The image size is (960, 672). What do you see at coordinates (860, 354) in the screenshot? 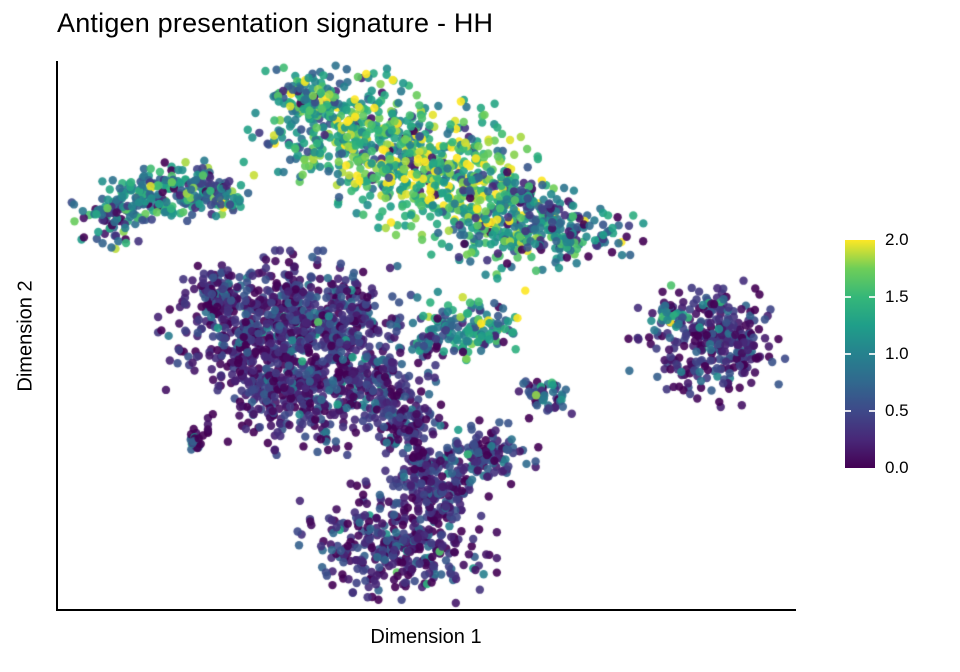
I see `colorbar-gradient` at bounding box center [860, 354].